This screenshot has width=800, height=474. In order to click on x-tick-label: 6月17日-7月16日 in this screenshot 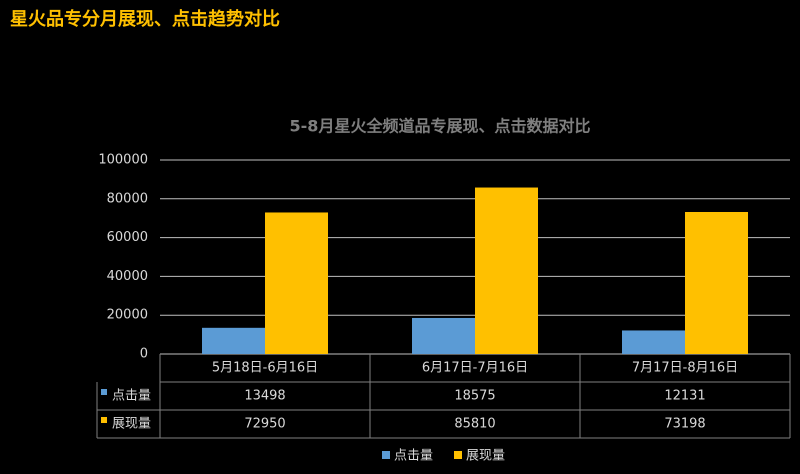, I will do `click(475, 368)`.